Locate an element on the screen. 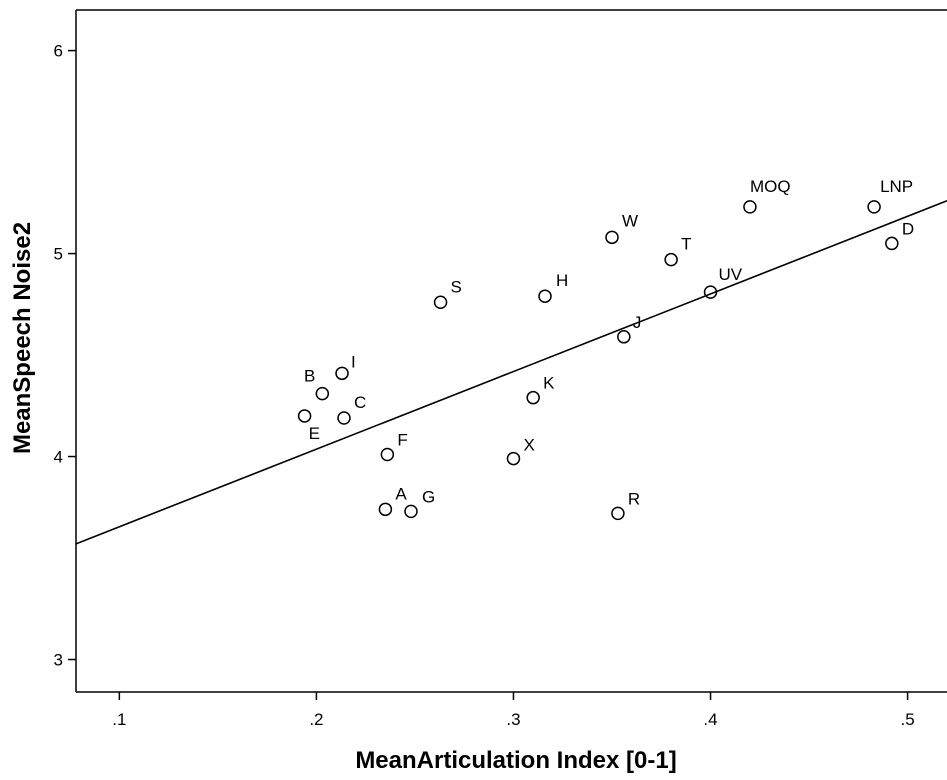  x-axis: .1 .2 .3 .4 .5 is located at coordinates (513, 710).